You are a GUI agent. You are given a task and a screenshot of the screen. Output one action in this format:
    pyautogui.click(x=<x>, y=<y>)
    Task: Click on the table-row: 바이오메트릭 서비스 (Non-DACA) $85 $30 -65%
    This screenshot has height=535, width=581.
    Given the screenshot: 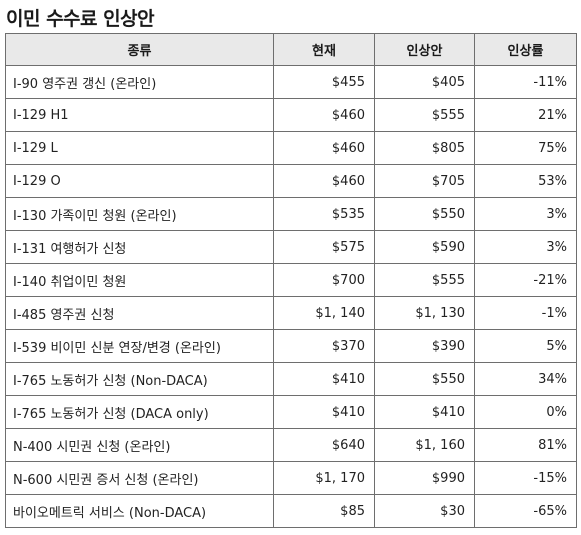 What is the action you would take?
    pyautogui.click(x=291, y=511)
    